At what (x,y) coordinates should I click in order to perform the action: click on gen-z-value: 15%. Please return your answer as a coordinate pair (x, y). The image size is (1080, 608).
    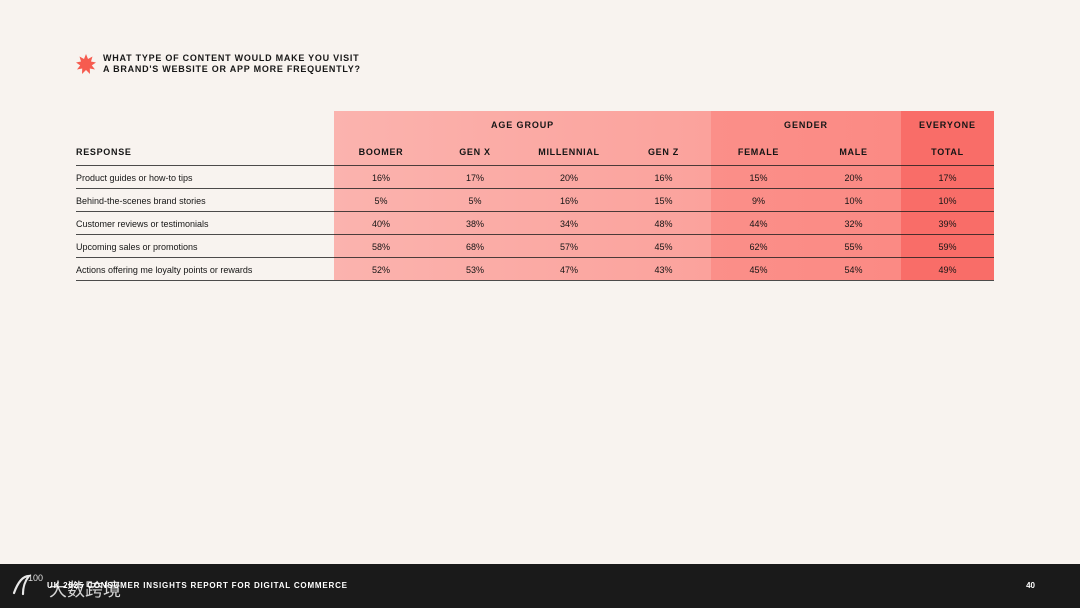
    Looking at the image, I should click on (663, 200).